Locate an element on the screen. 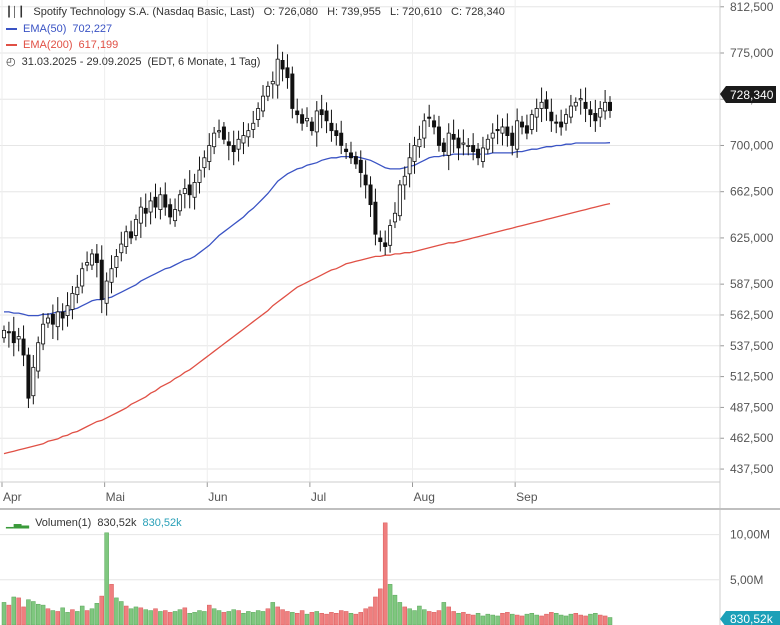 The height and width of the screenshot is (625, 780). x-tick-label: Mai is located at coordinates (115, 497).